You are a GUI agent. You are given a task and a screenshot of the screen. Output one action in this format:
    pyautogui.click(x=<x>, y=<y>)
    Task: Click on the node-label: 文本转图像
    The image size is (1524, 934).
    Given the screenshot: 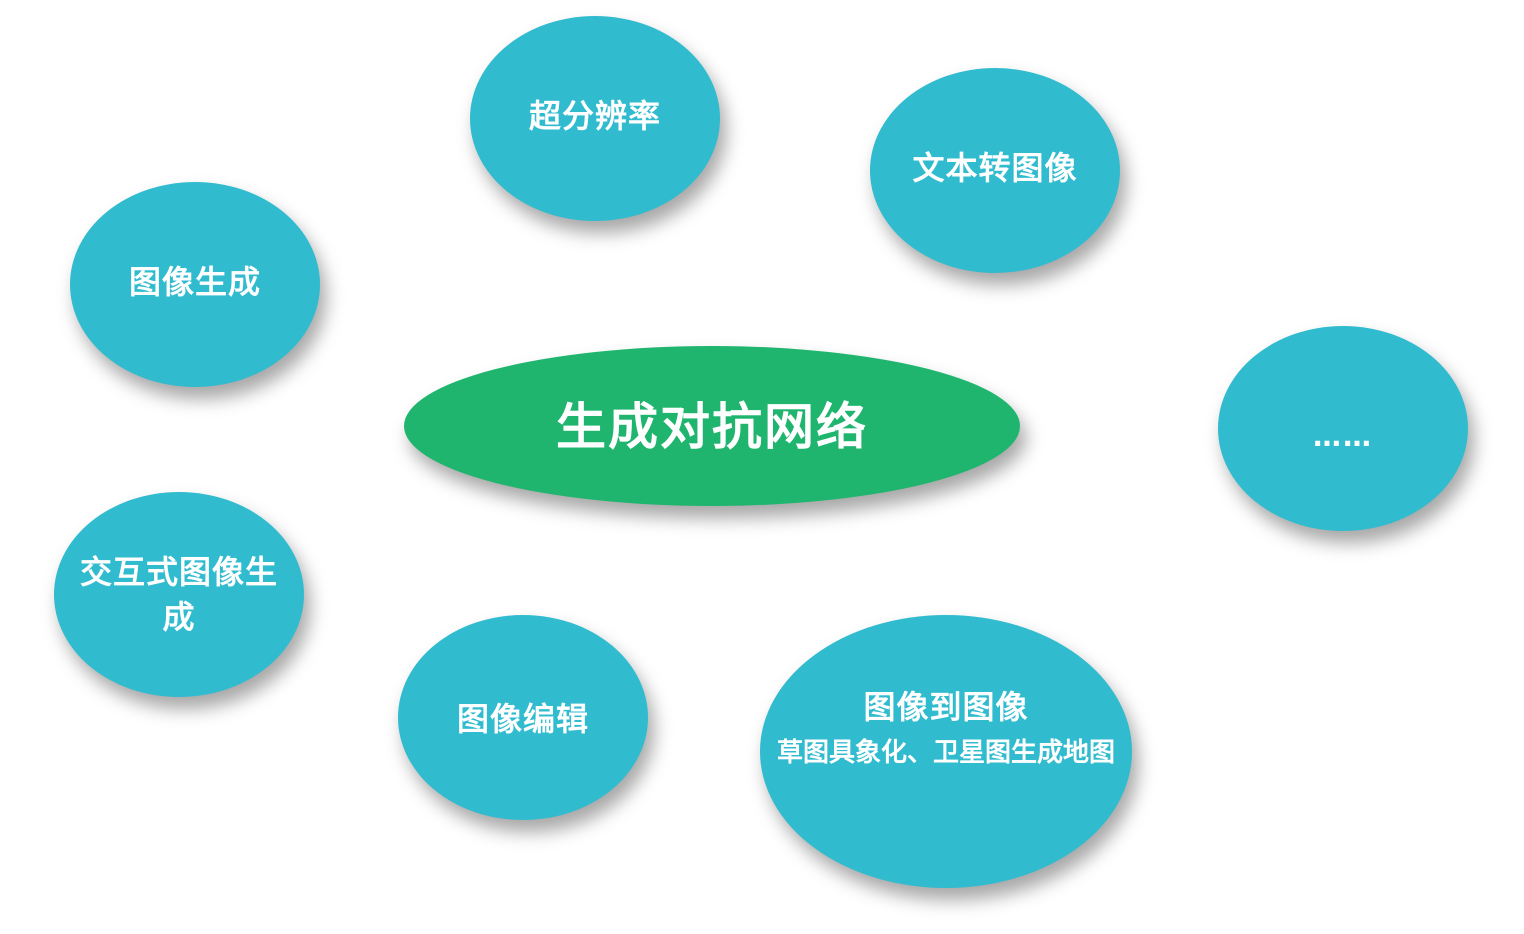 What is the action you would take?
    pyautogui.click(x=995, y=167)
    